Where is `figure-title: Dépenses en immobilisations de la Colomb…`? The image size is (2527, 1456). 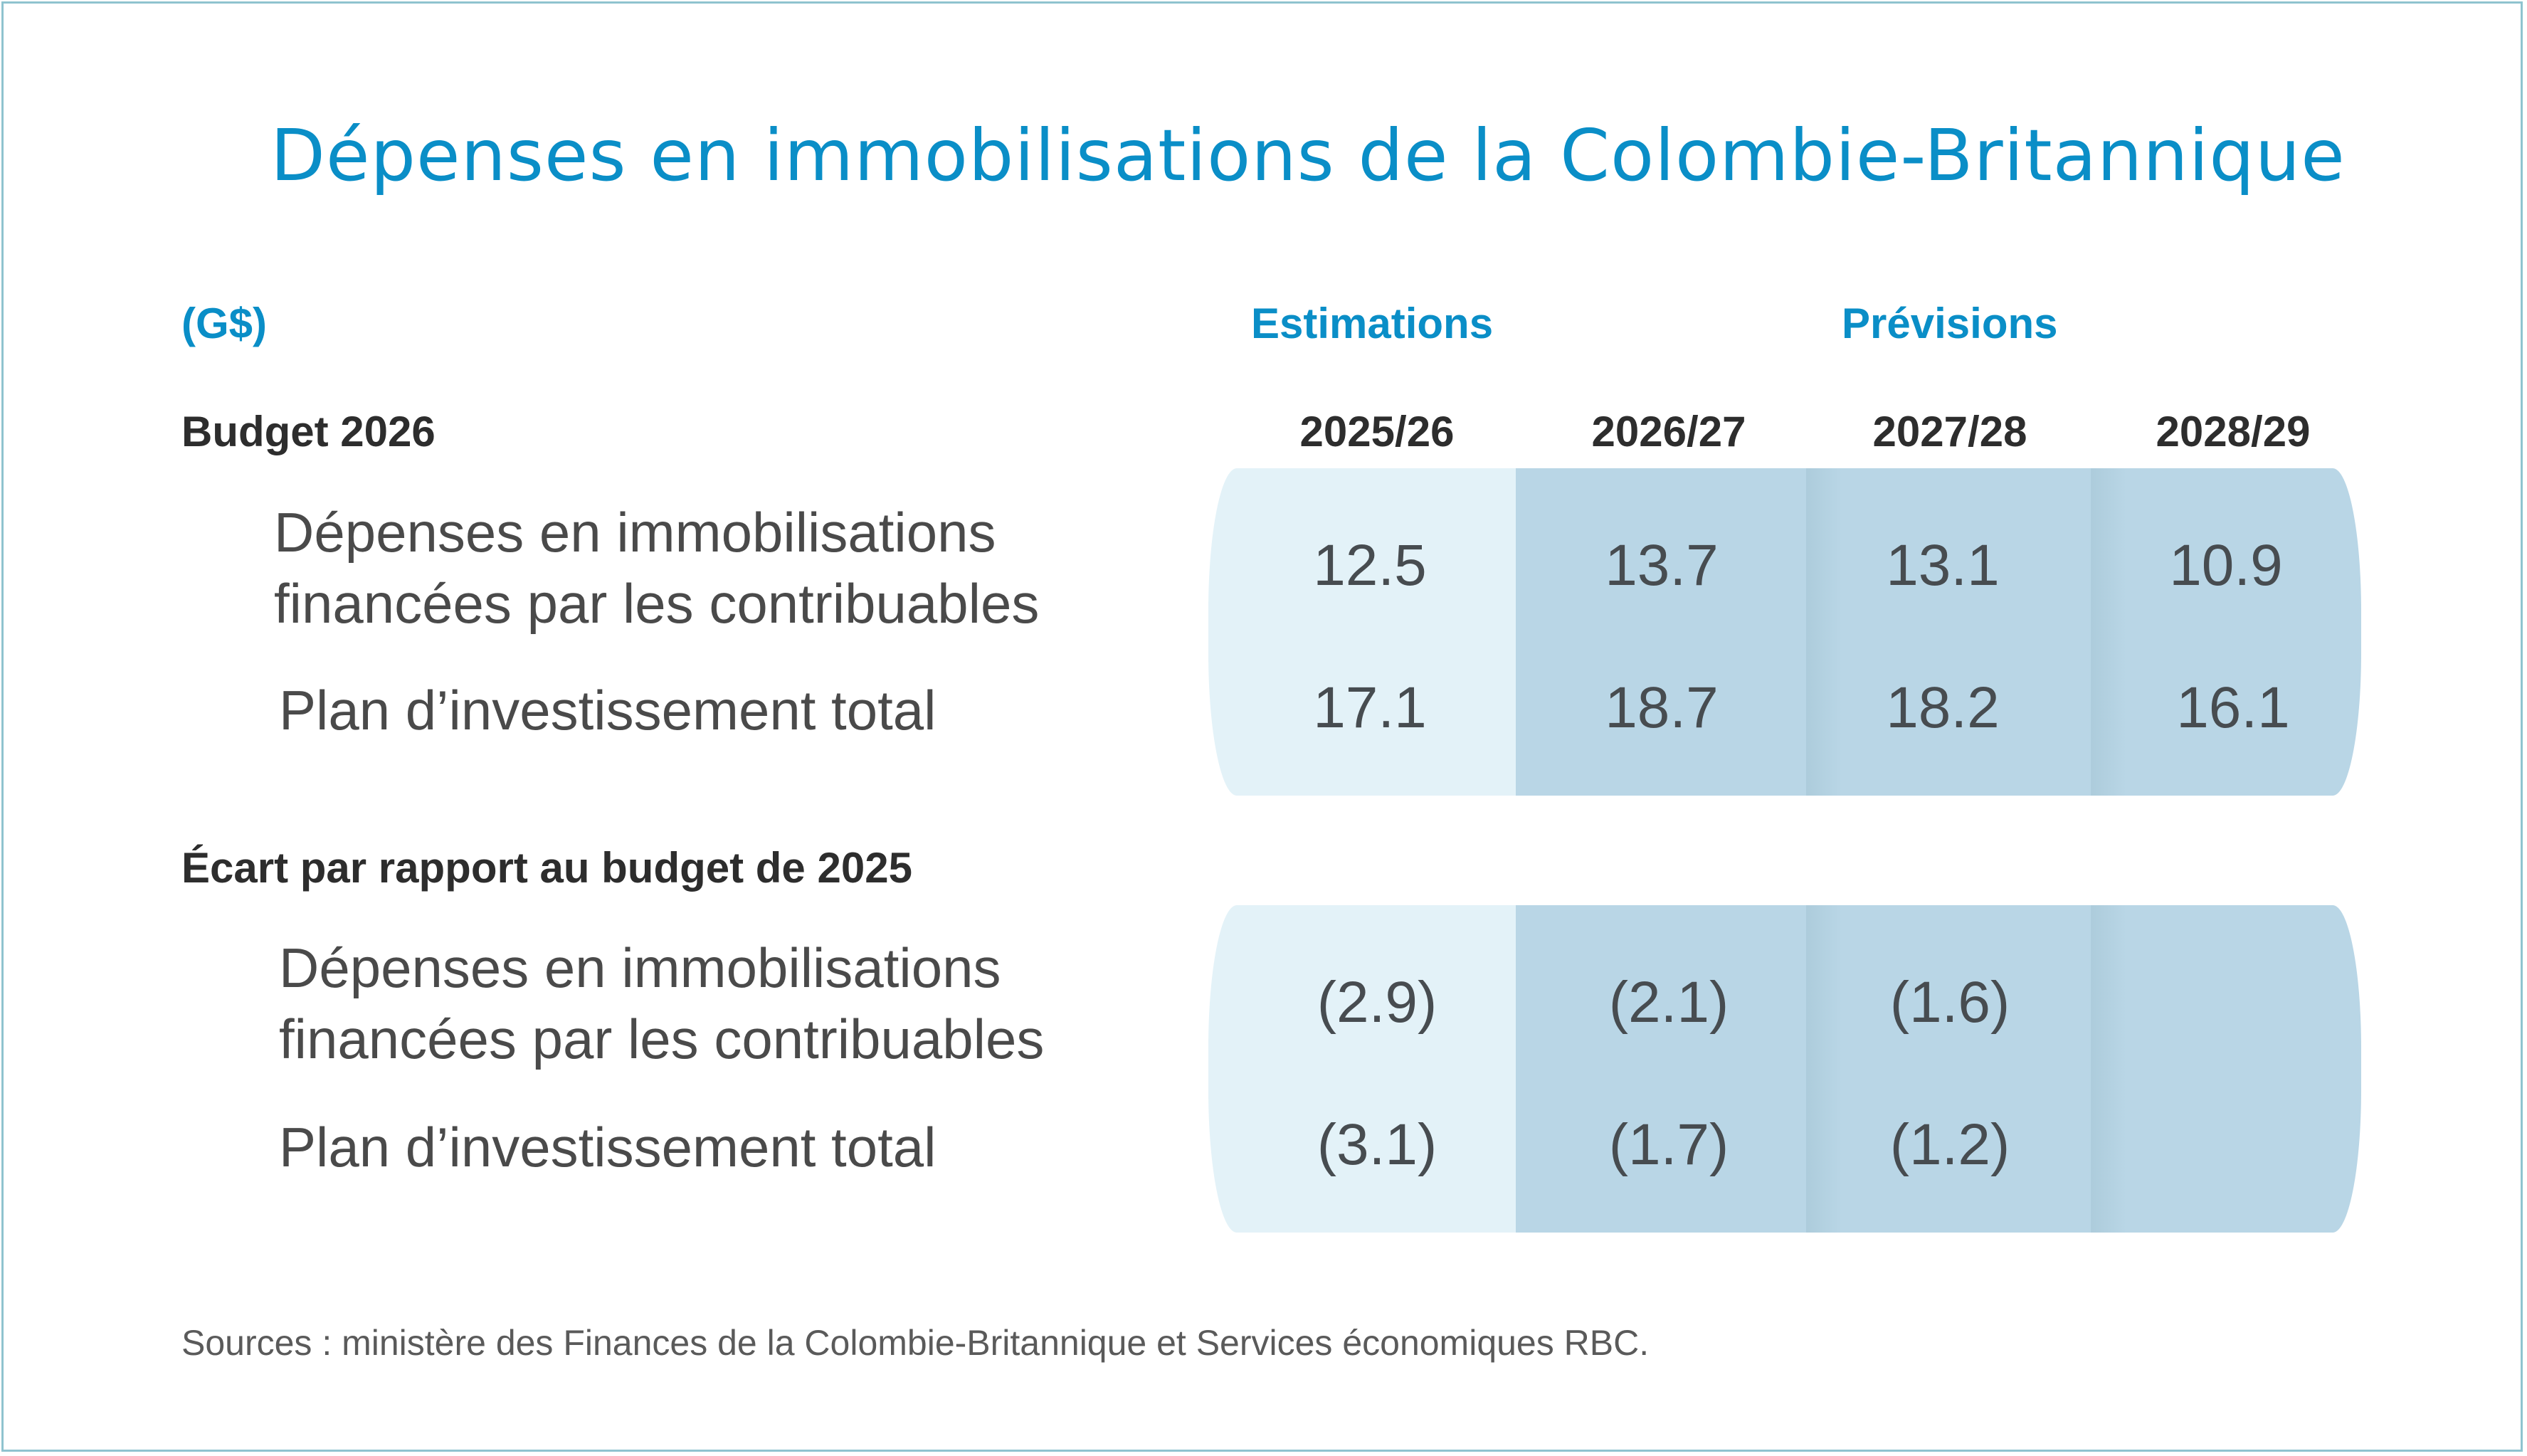 figure-title: Dépenses en immobilisations de la Colomb… is located at coordinates (1308, 155).